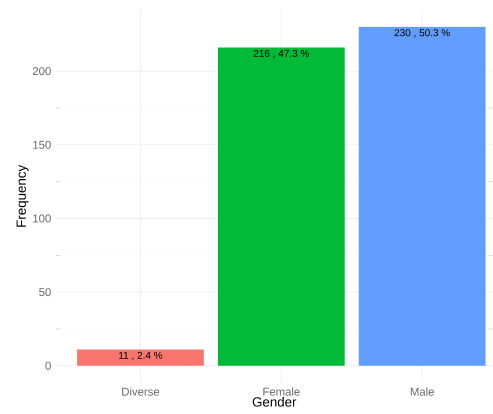 This screenshot has height=414, width=493. What do you see at coordinates (422, 33) in the screenshot?
I see `data-label: 230 , 50.3 %` at bounding box center [422, 33].